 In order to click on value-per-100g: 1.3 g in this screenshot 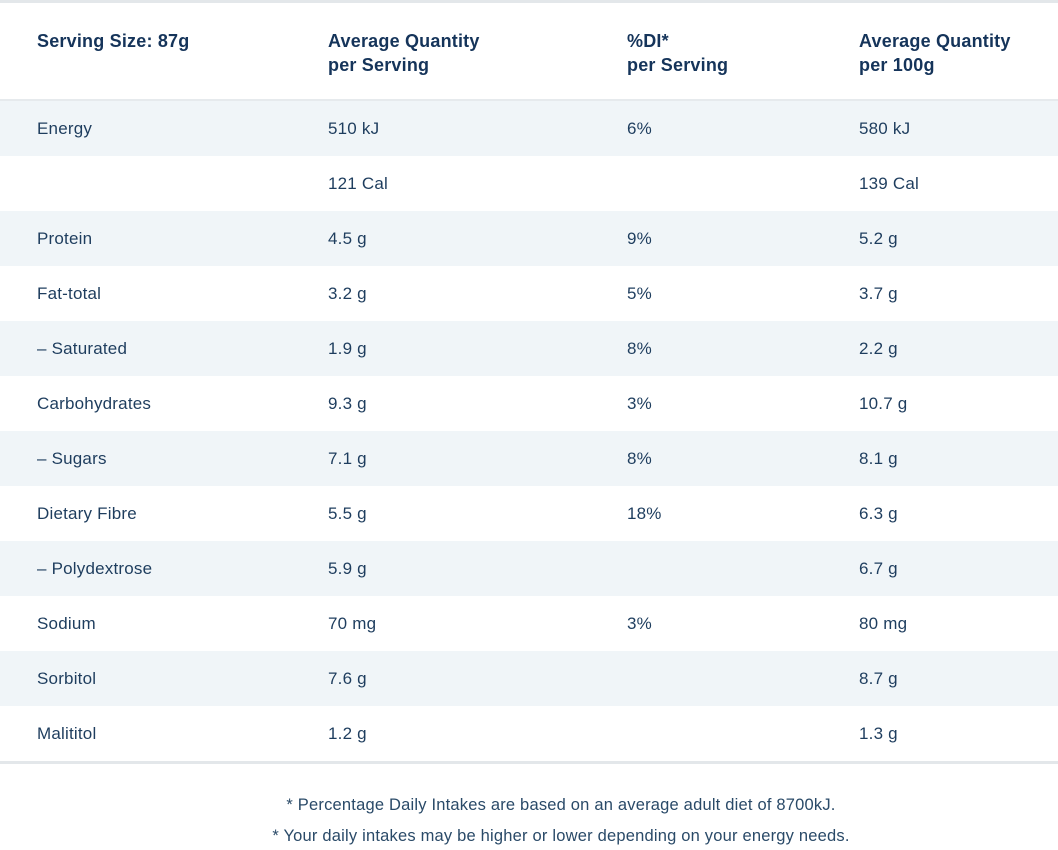, I will do `click(878, 733)`.